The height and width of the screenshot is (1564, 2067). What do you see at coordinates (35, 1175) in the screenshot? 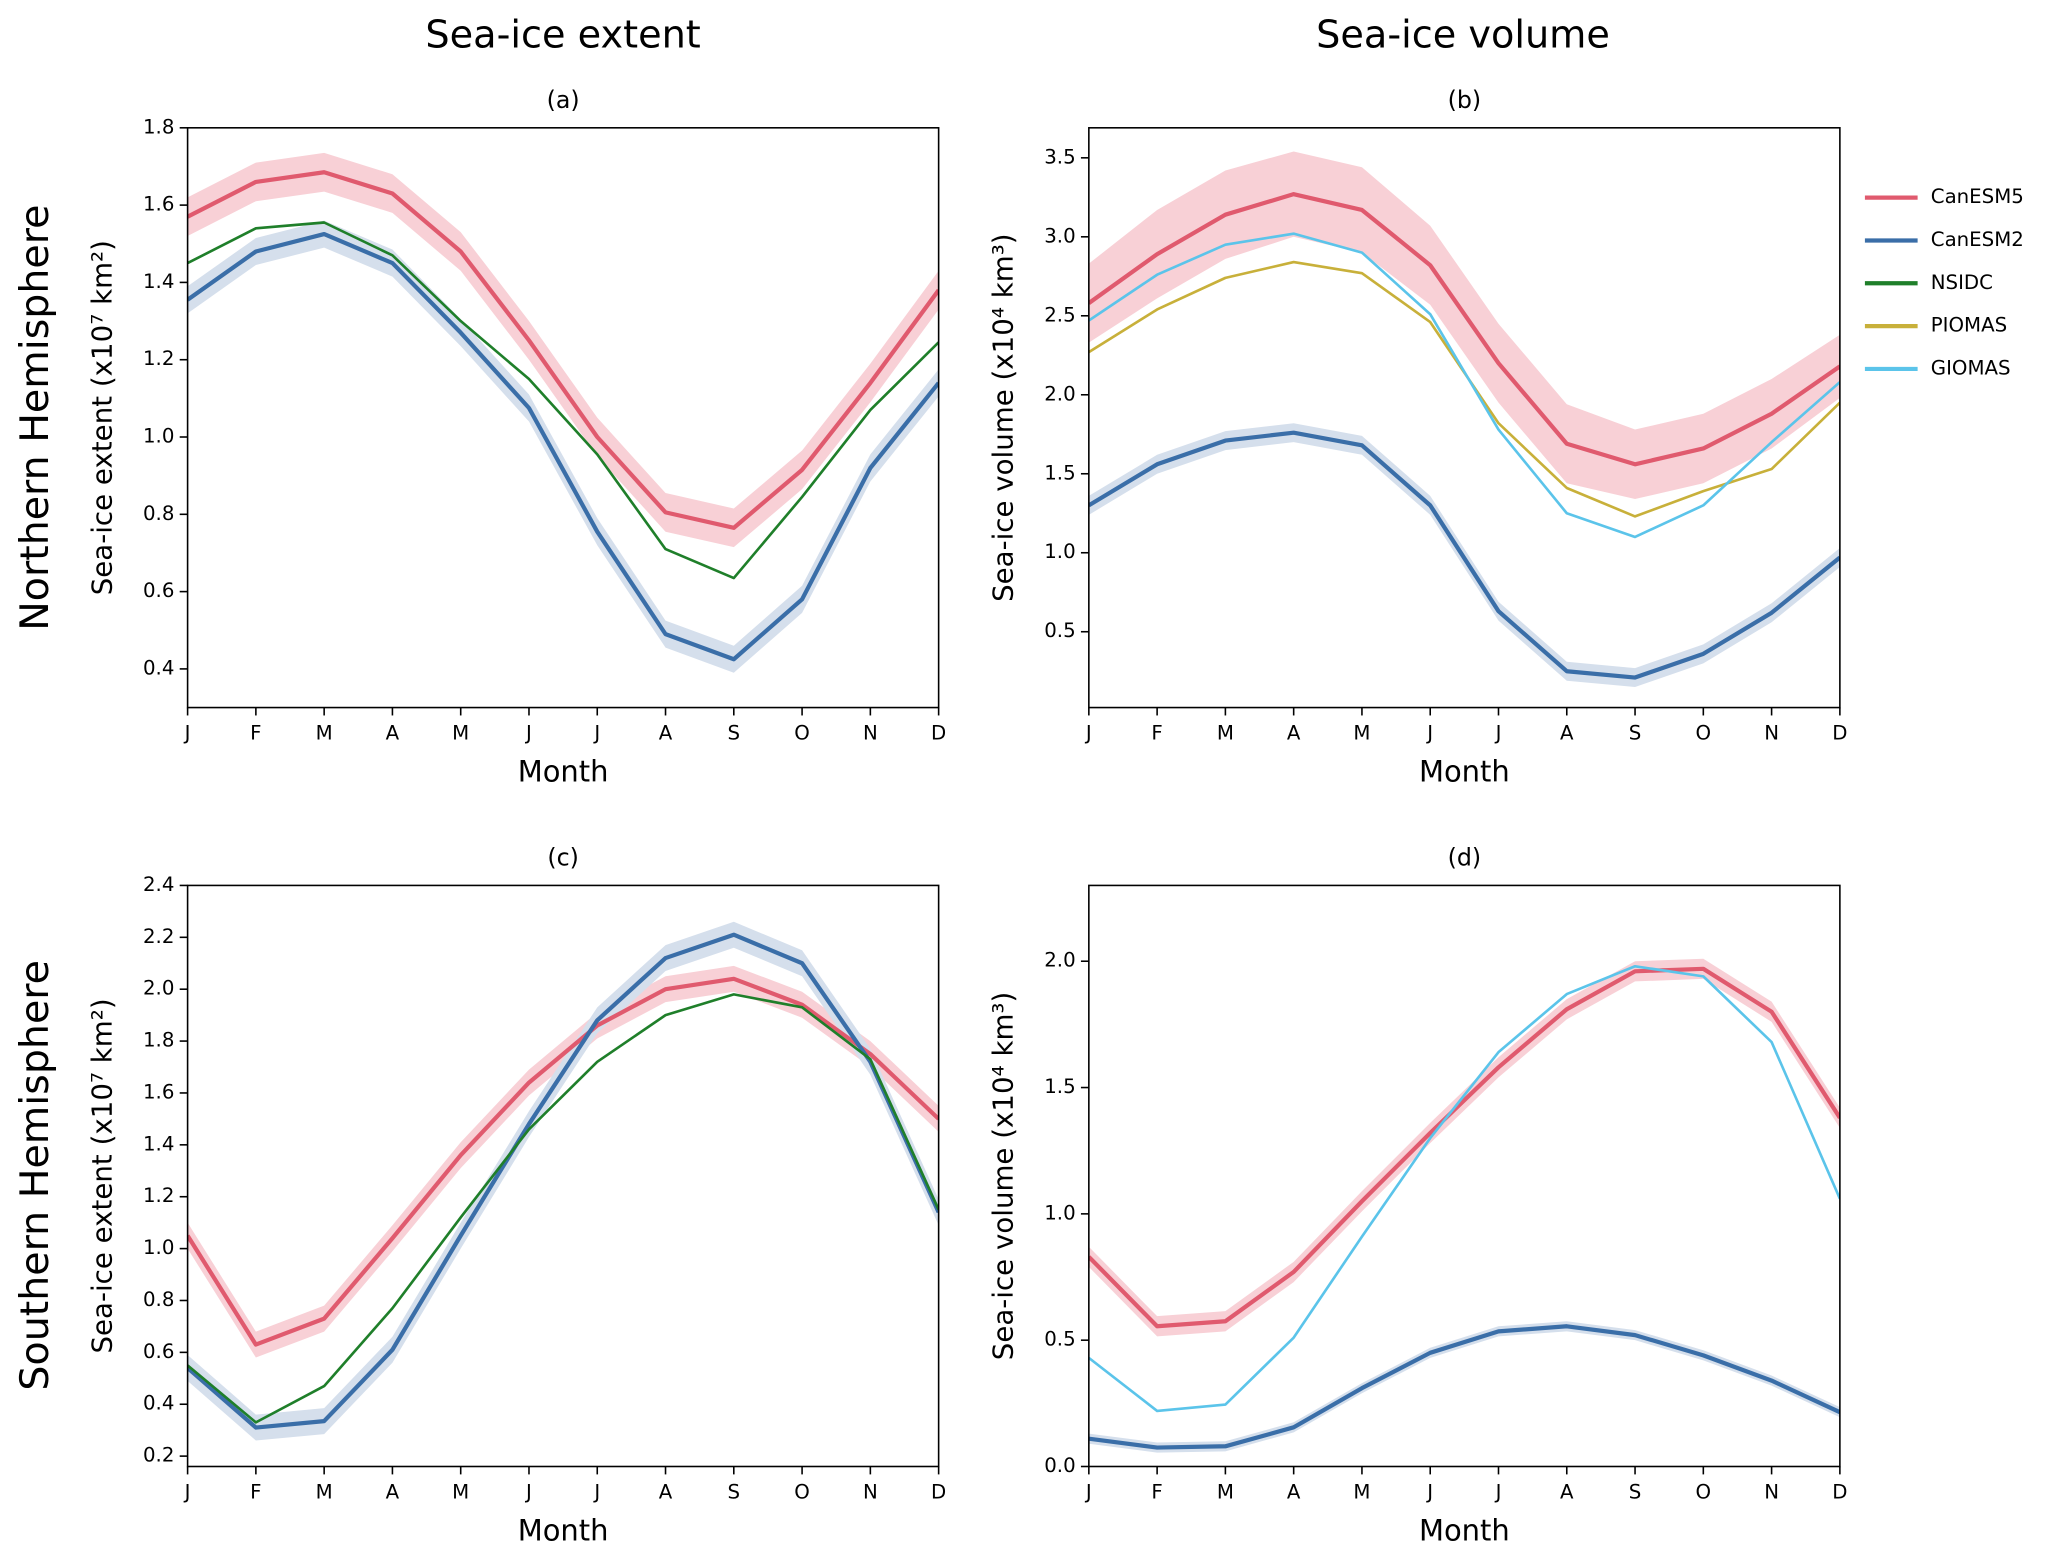
I see `row-title: Southern Hemisphere` at bounding box center [35, 1175].